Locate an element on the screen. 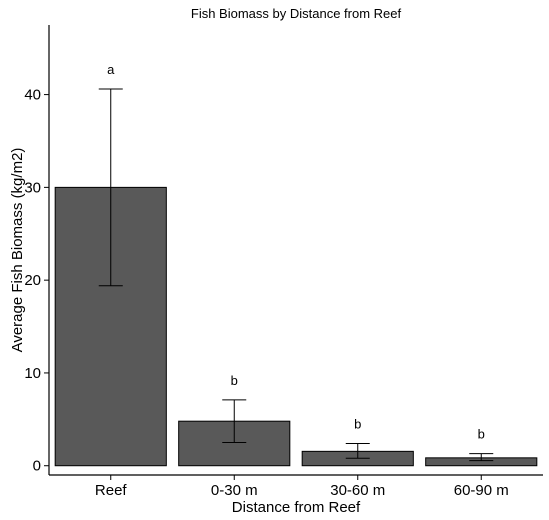 The width and height of the screenshot is (549, 520). significance-label-3: b is located at coordinates (357, 423).